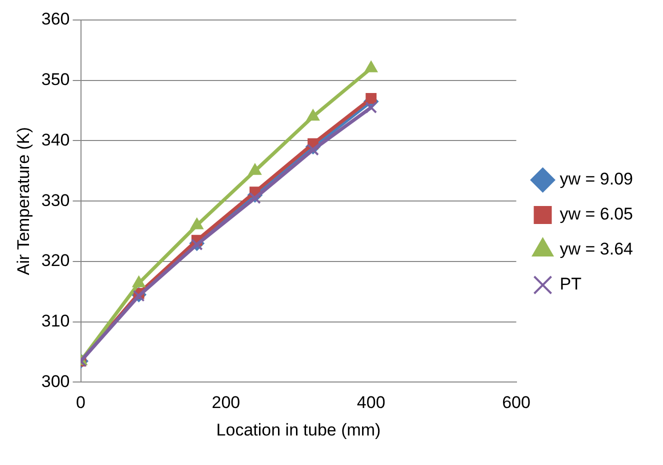 This screenshot has height=465, width=663. I want to click on y-tick-label: 320, so click(55, 260).